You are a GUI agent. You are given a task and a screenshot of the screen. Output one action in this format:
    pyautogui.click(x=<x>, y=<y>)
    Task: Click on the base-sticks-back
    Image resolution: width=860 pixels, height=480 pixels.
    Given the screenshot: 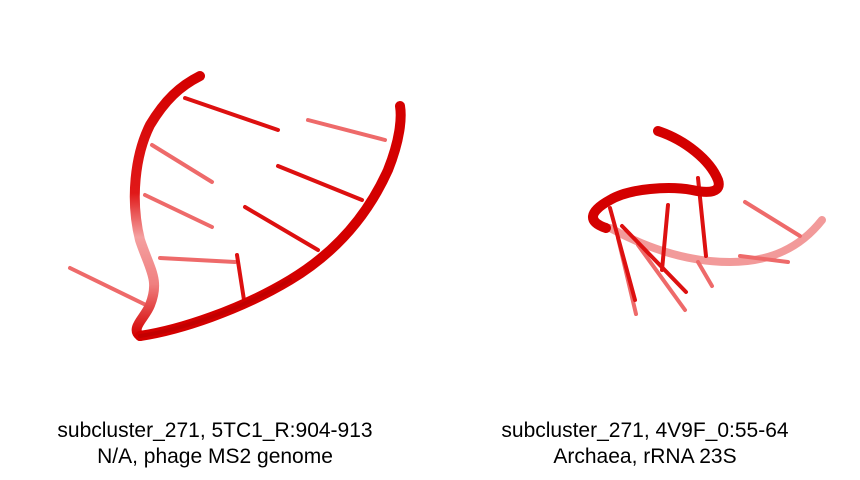 What is the action you would take?
    pyautogui.click(x=227, y=213)
    